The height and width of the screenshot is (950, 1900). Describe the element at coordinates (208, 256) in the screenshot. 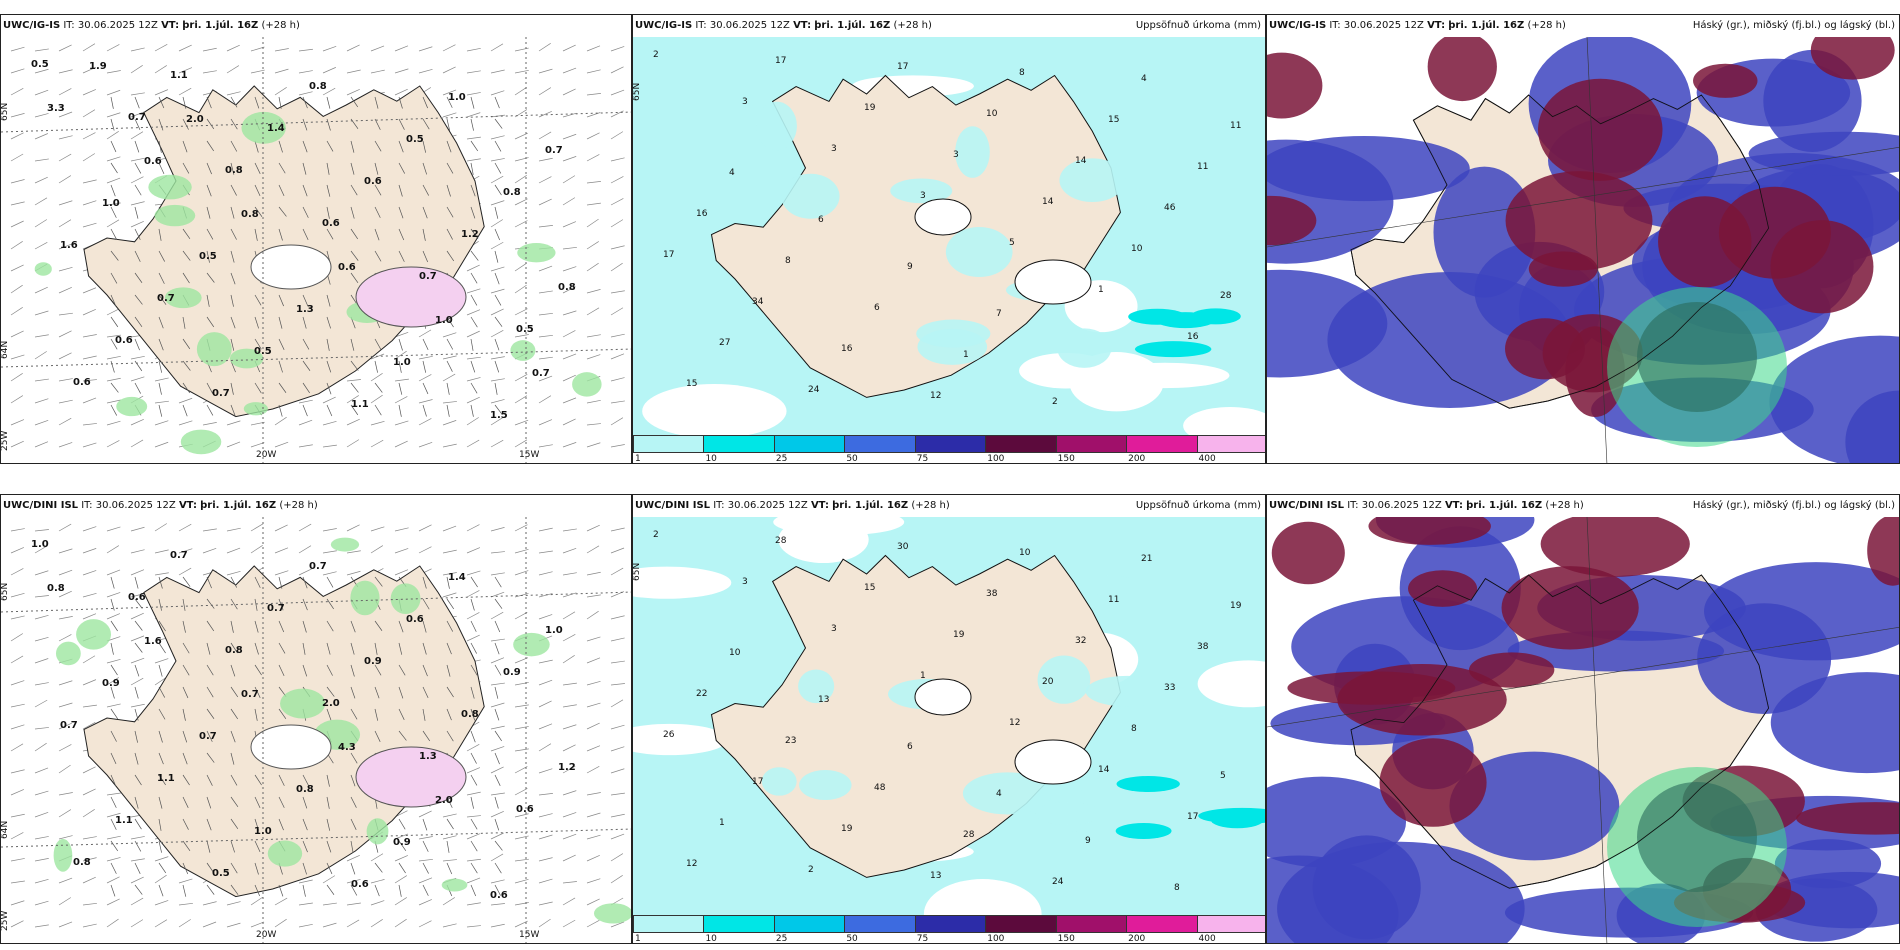

I see `rain-value: 0.5` at that location.